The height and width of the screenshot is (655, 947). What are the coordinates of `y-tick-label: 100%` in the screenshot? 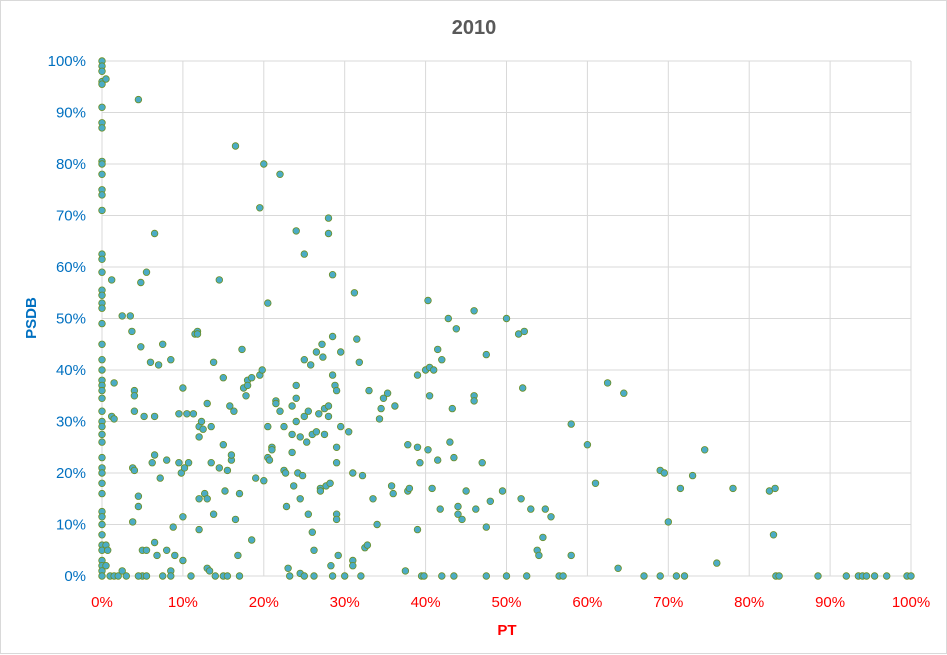 It's located at (67, 61).